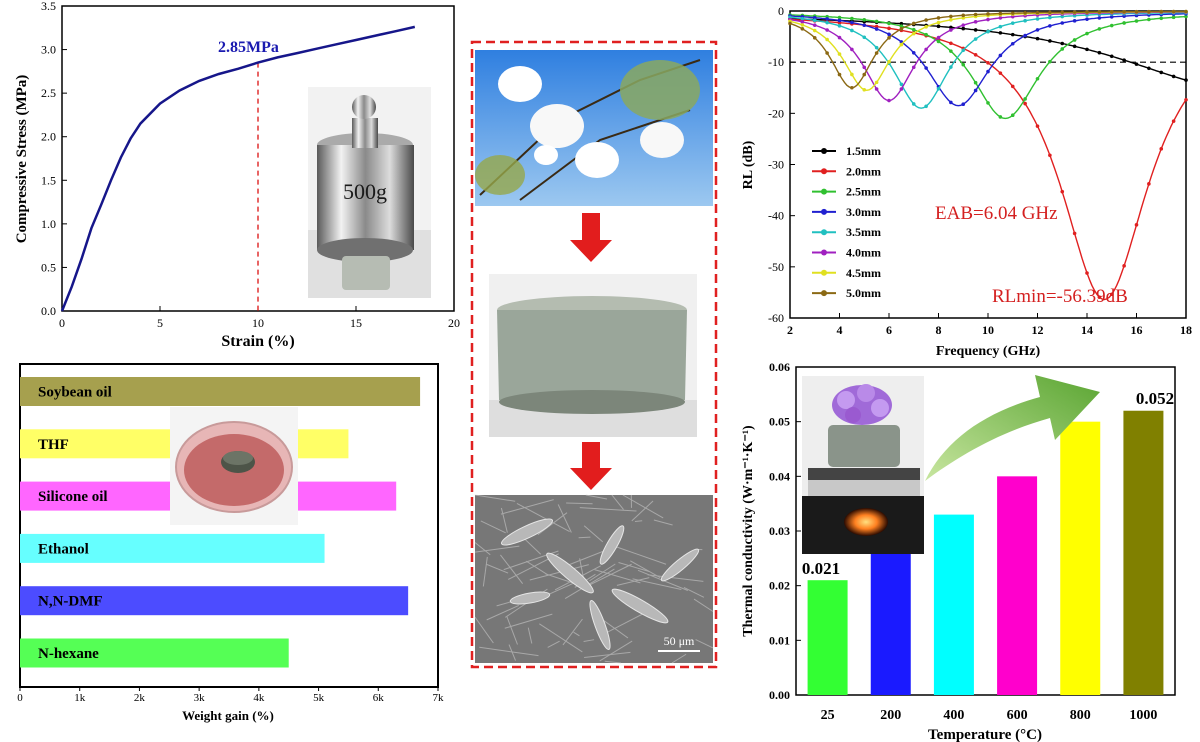 This screenshot has width=1200, height=742. What do you see at coordinates (356, 323) in the screenshot?
I see `x-tick-label: 15` at bounding box center [356, 323].